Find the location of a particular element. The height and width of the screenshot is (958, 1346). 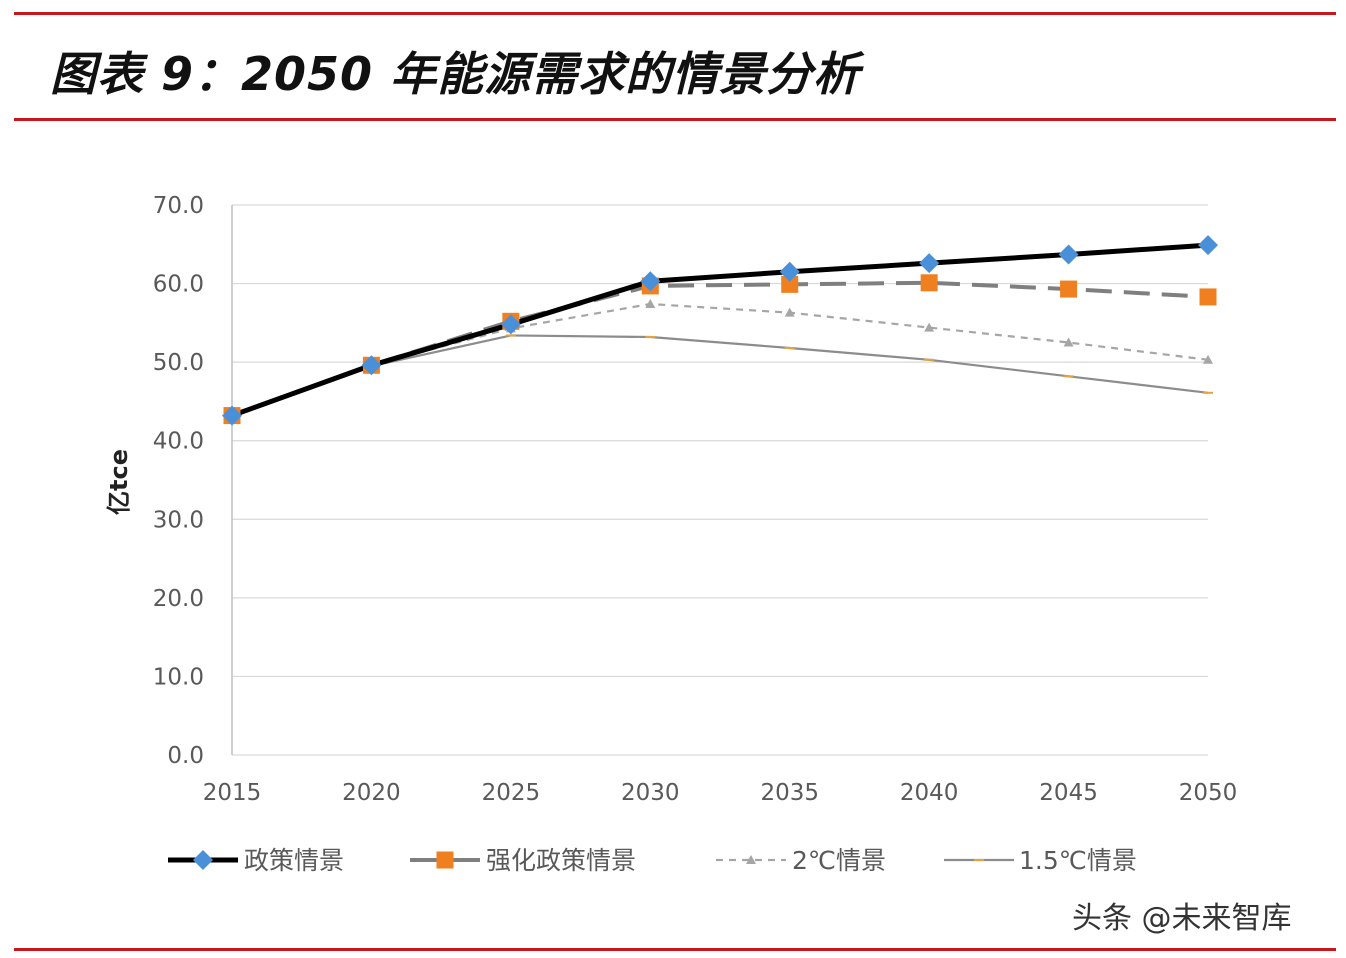

x-tick-label: 2040 is located at coordinates (929, 793).